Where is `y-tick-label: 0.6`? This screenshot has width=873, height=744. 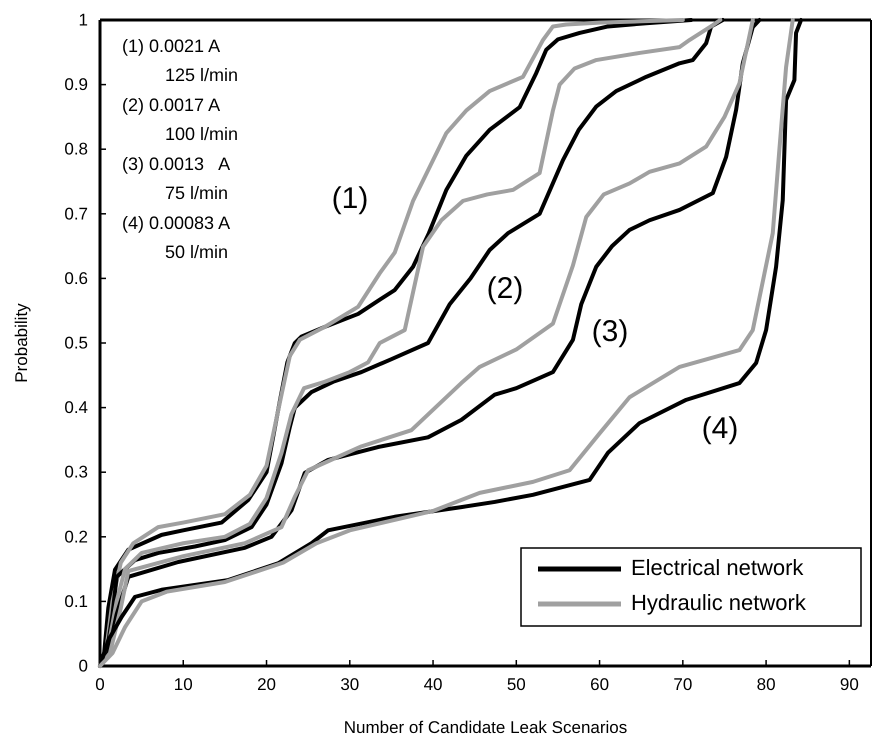
y-tick-label: 0.6 is located at coordinates (76, 278).